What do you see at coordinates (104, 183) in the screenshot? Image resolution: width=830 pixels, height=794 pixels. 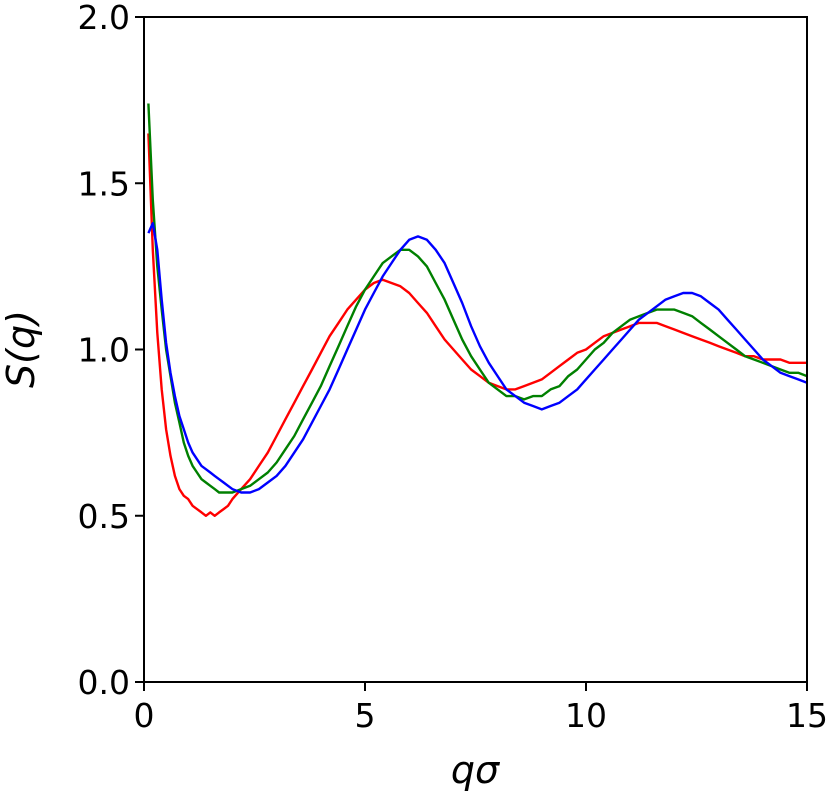 I see `y-tick-label: 1.5` at bounding box center [104, 183].